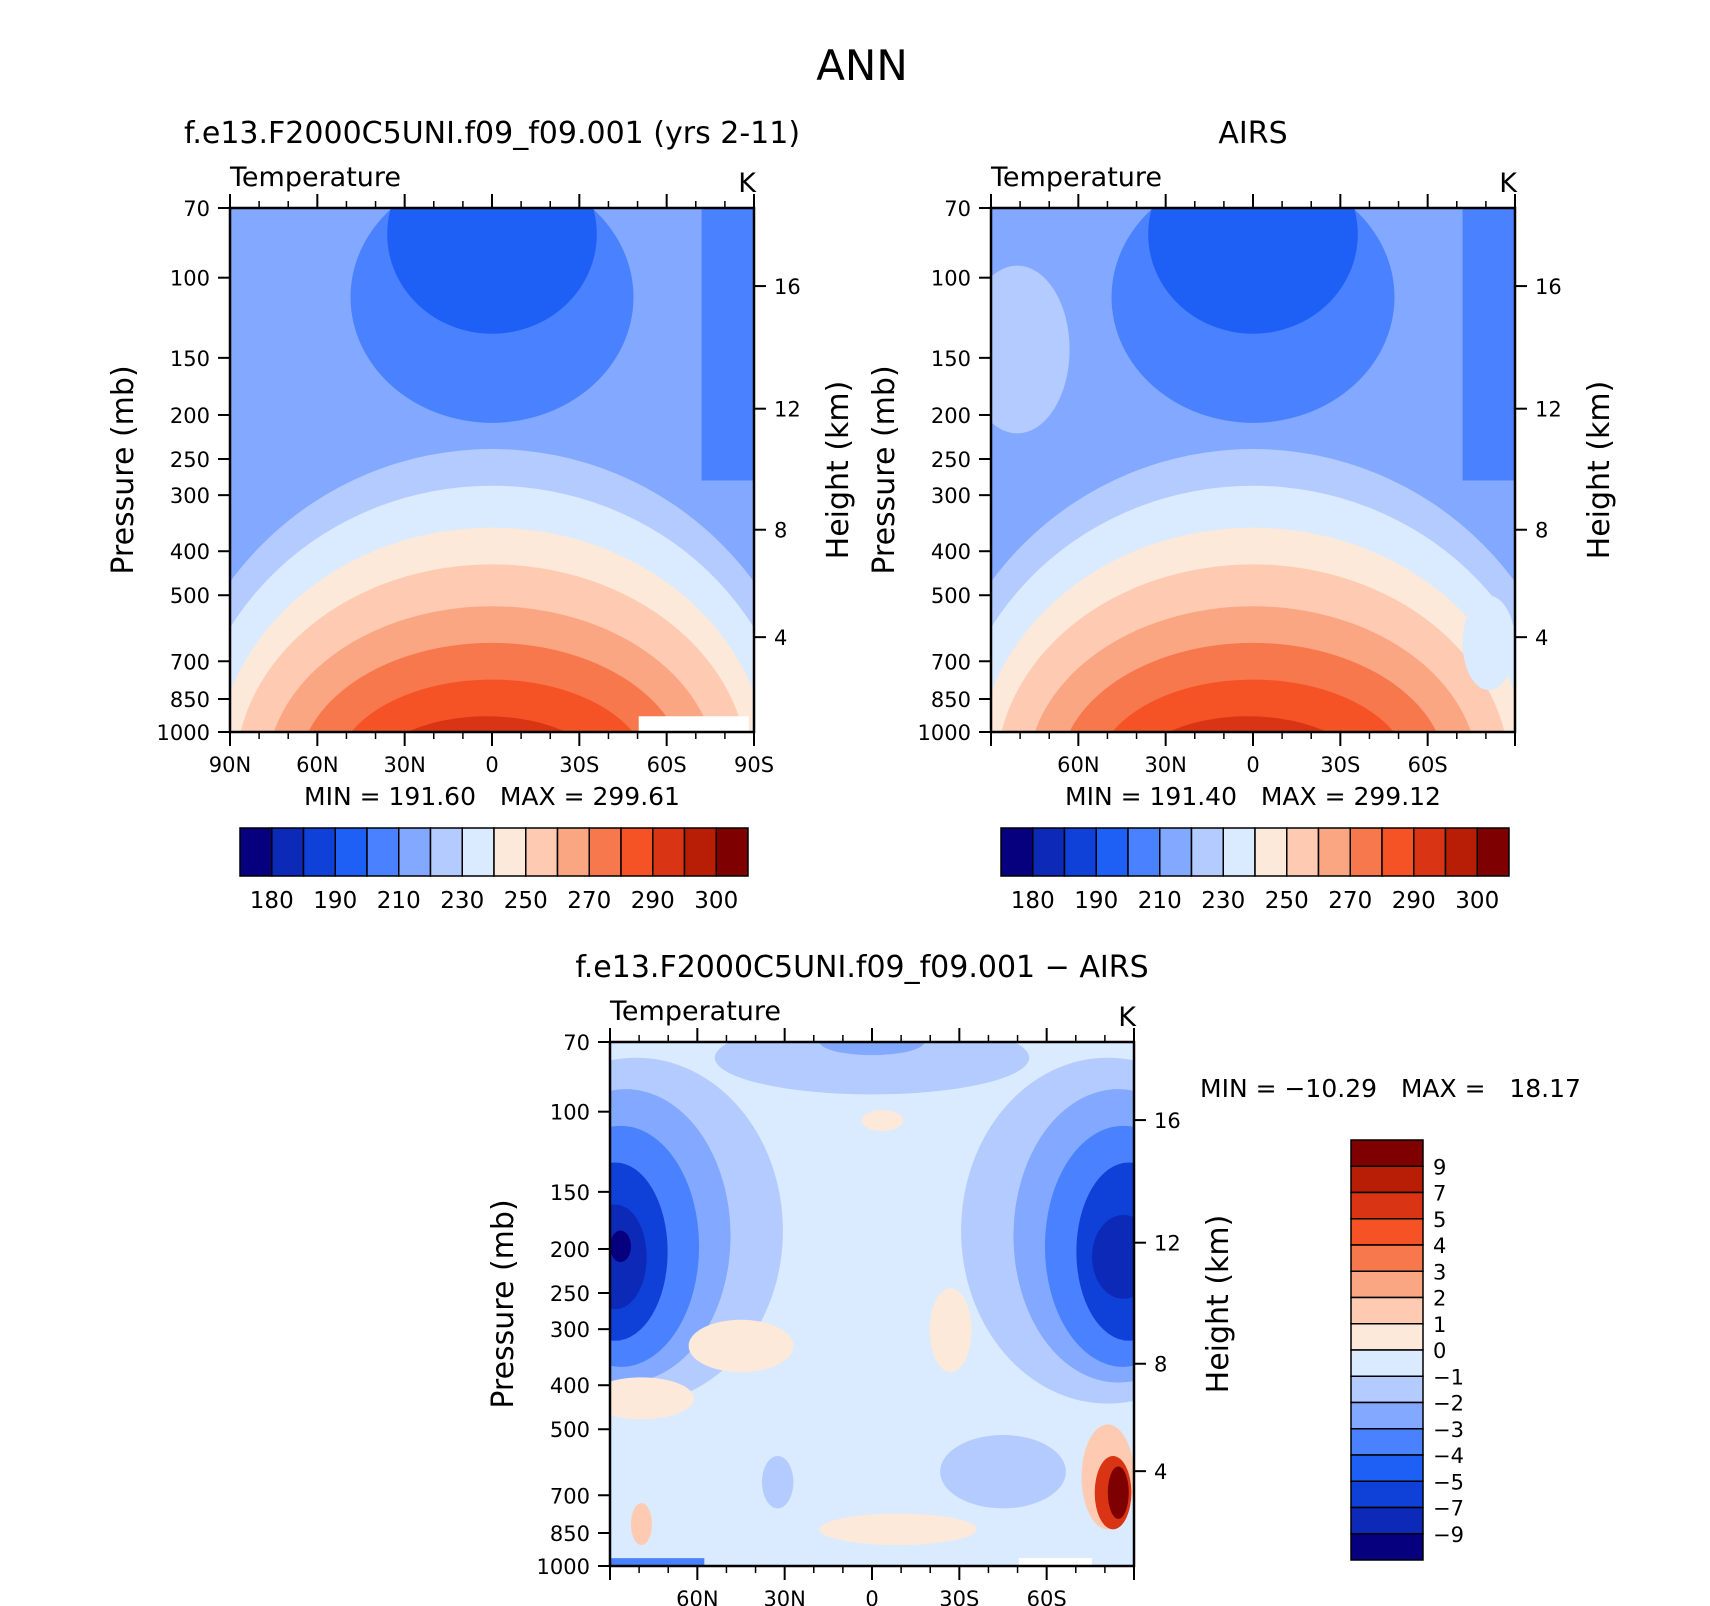 The height and width of the screenshot is (1606, 1710). What do you see at coordinates (1448, 1509) in the screenshot?
I see `colorbar-label: −7` at bounding box center [1448, 1509].